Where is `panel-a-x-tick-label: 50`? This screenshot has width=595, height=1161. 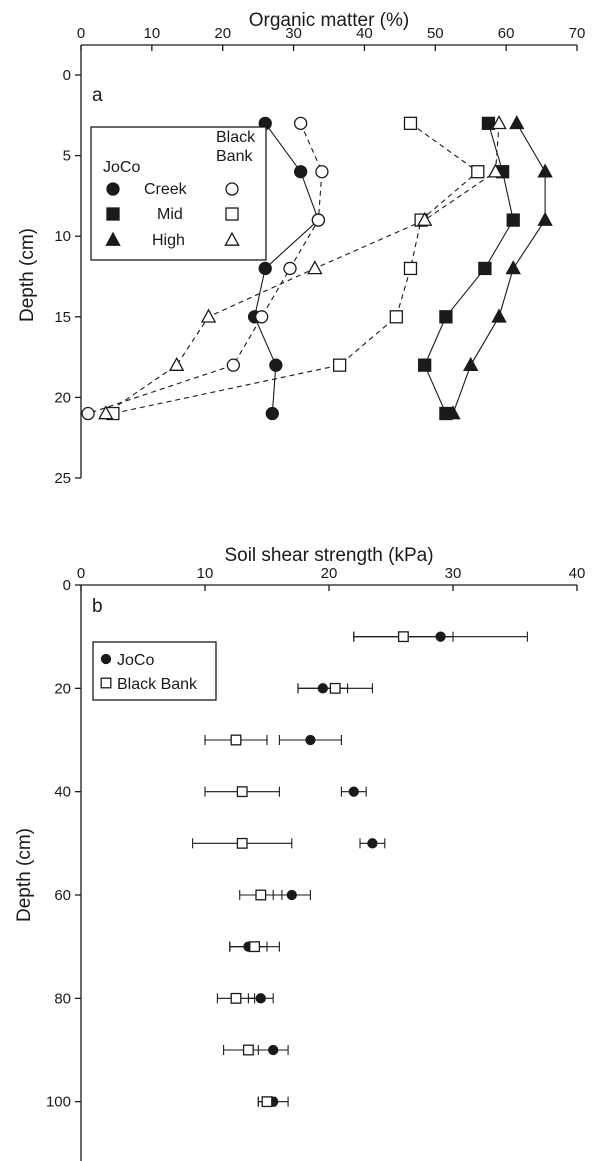 panel-a-x-tick-label: 50 is located at coordinates (435, 33).